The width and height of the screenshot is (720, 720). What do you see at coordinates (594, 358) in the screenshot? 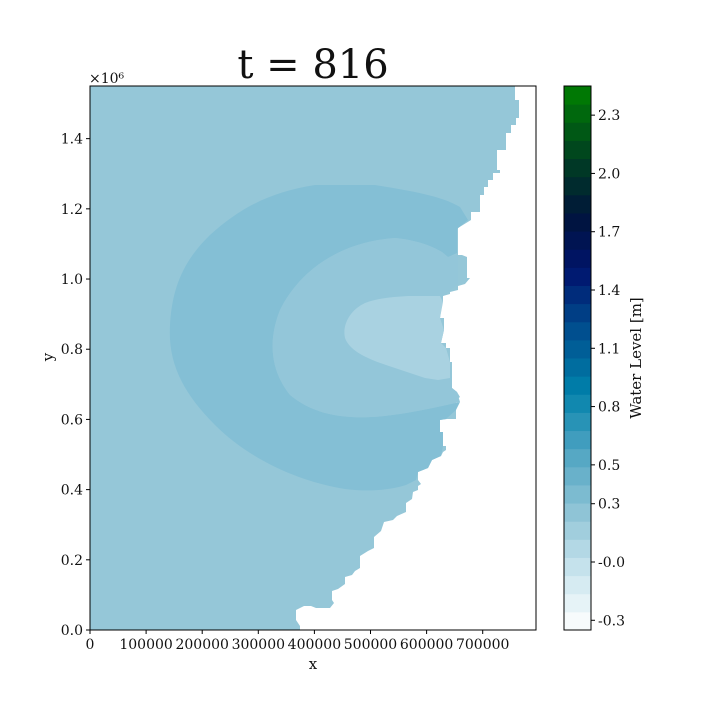
I see `colorbar: -0.3 -0.0 0.3 0.5 0.8 1.1 1.4 1.7 2.0 2.3` at bounding box center [594, 358].